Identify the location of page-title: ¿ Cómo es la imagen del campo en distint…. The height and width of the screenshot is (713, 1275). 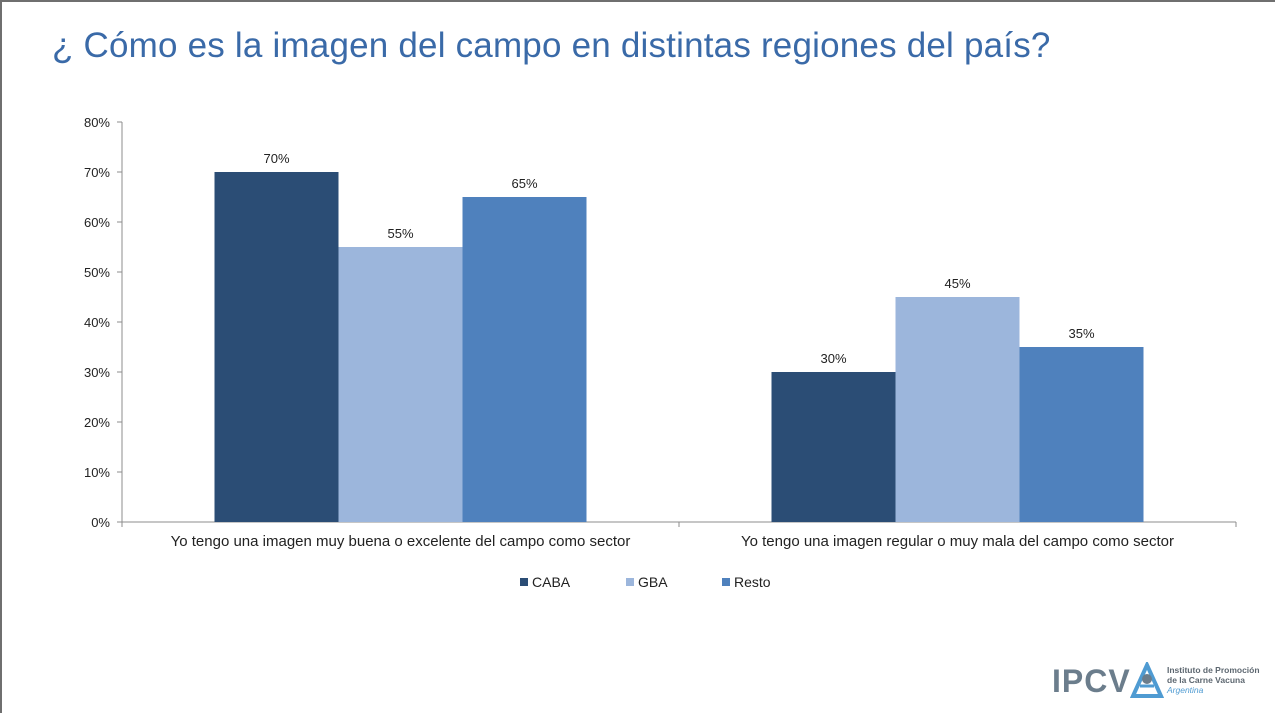
(551, 45).